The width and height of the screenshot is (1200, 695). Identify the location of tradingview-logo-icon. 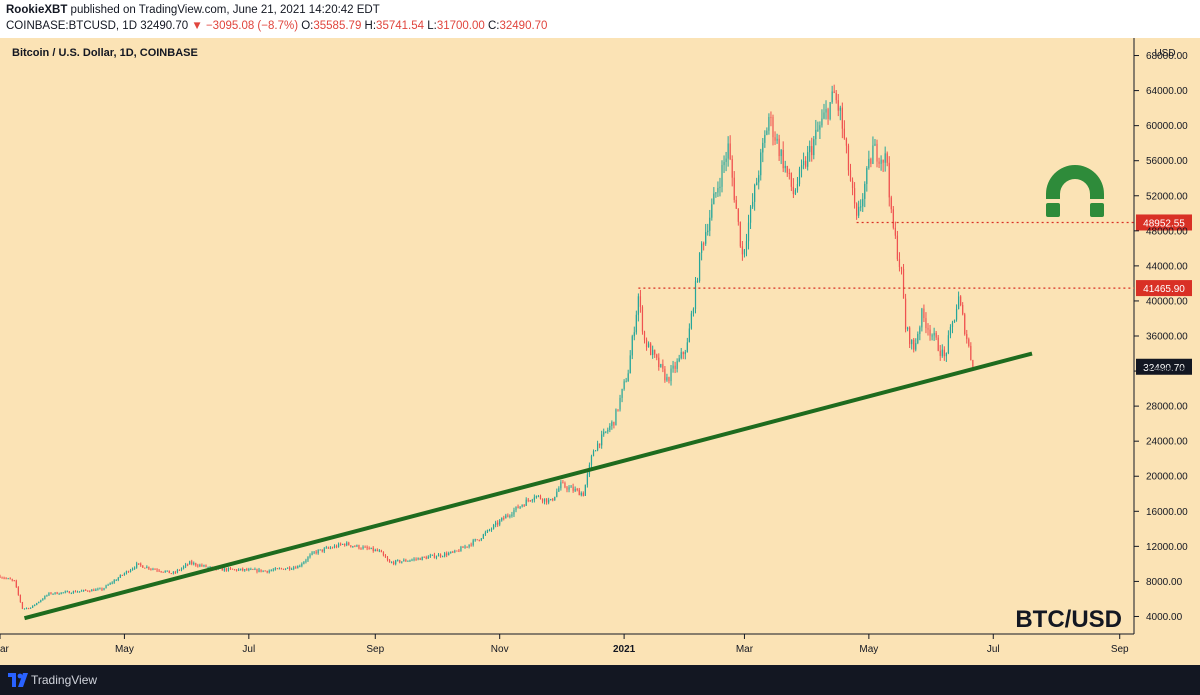
(18, 680).